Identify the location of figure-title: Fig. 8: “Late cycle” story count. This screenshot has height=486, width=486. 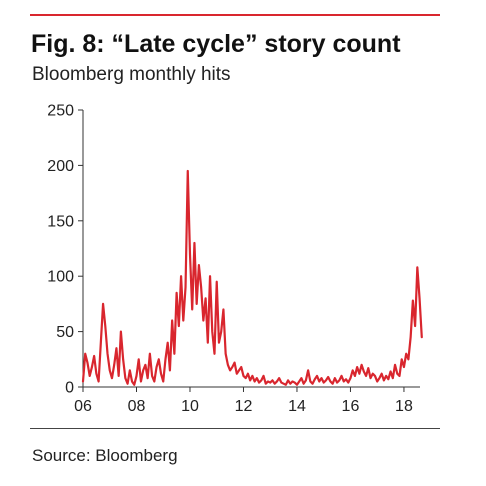
(216, 44).